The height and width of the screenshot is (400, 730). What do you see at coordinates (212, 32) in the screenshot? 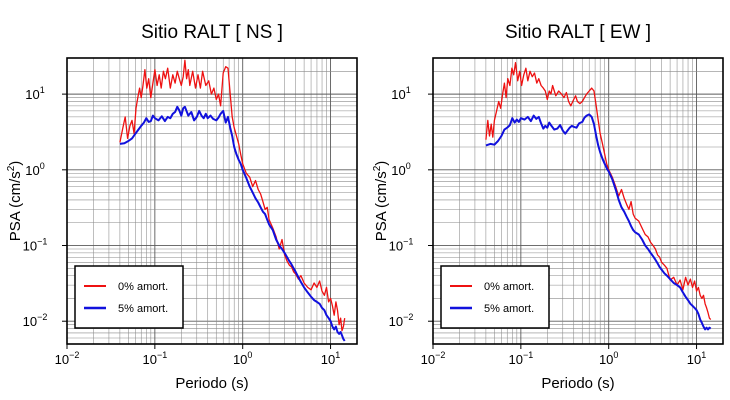
I see `chart-title: Sitio RALT [ NS ]` at bounding box center [212, 32].